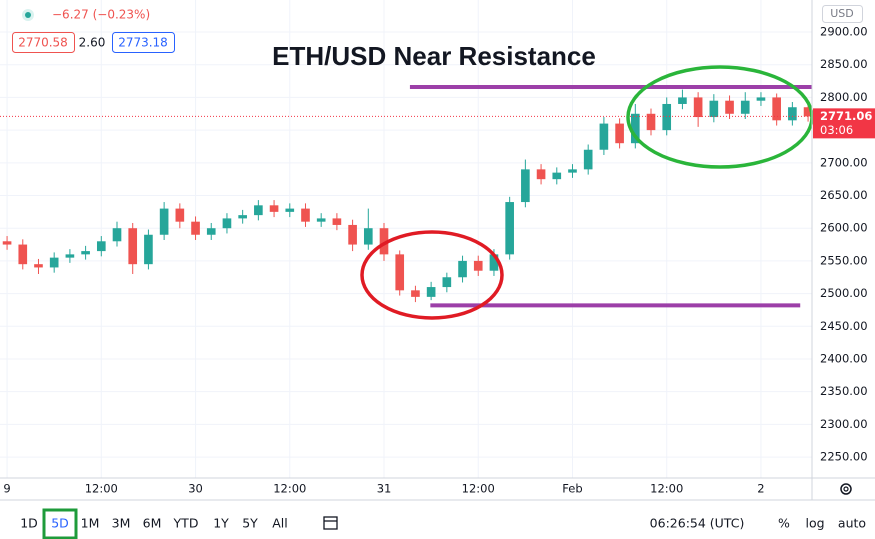 The width and height of the screenshot is (875, 539). What do you see at coordinates (443, 523) in the screenshot?
I see `toolbar: 1D 5D 1M 3M 6M YTD 1Y 5Y All% log auto` at bounding box center [443, 523].